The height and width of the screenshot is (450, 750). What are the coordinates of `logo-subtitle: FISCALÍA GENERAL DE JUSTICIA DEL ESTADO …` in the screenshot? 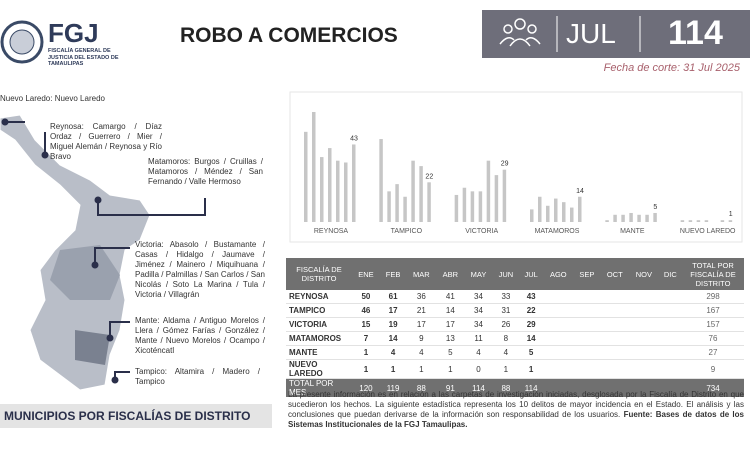 It's located at (83, 57).